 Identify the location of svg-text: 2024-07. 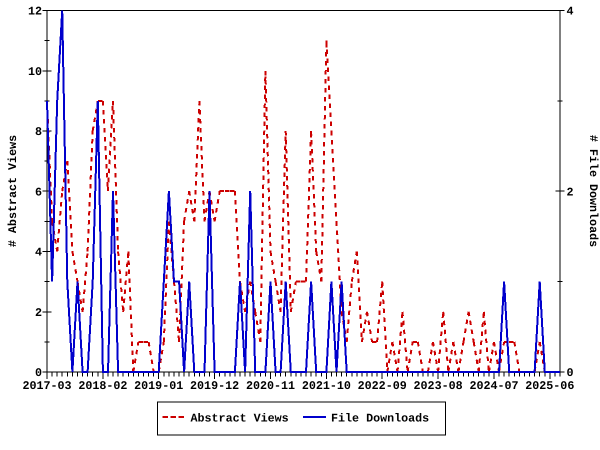
(493, 386).